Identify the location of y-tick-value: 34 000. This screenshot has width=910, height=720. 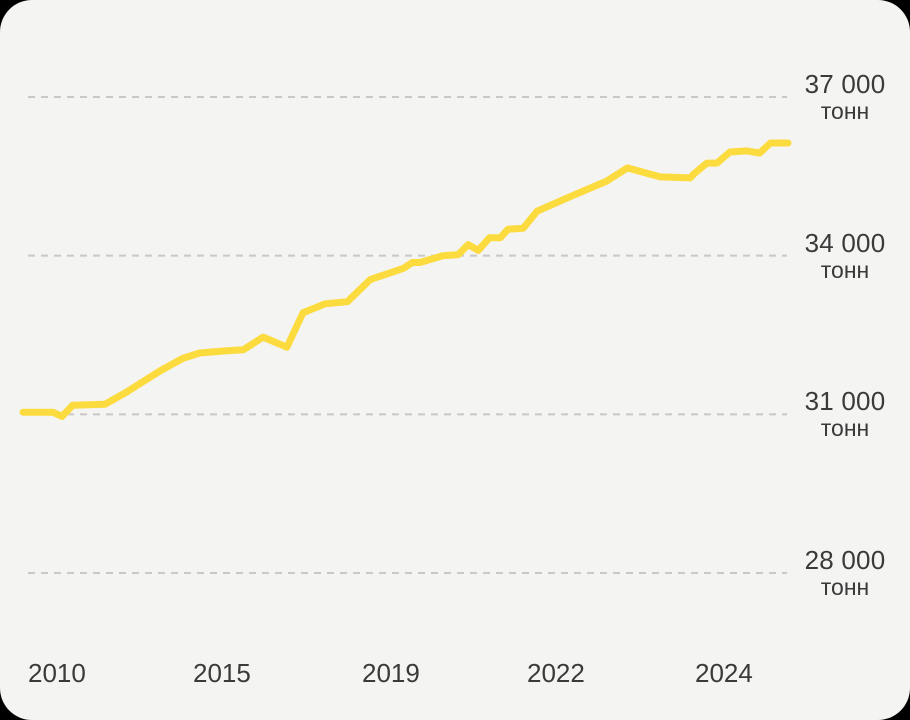
(845, 242).